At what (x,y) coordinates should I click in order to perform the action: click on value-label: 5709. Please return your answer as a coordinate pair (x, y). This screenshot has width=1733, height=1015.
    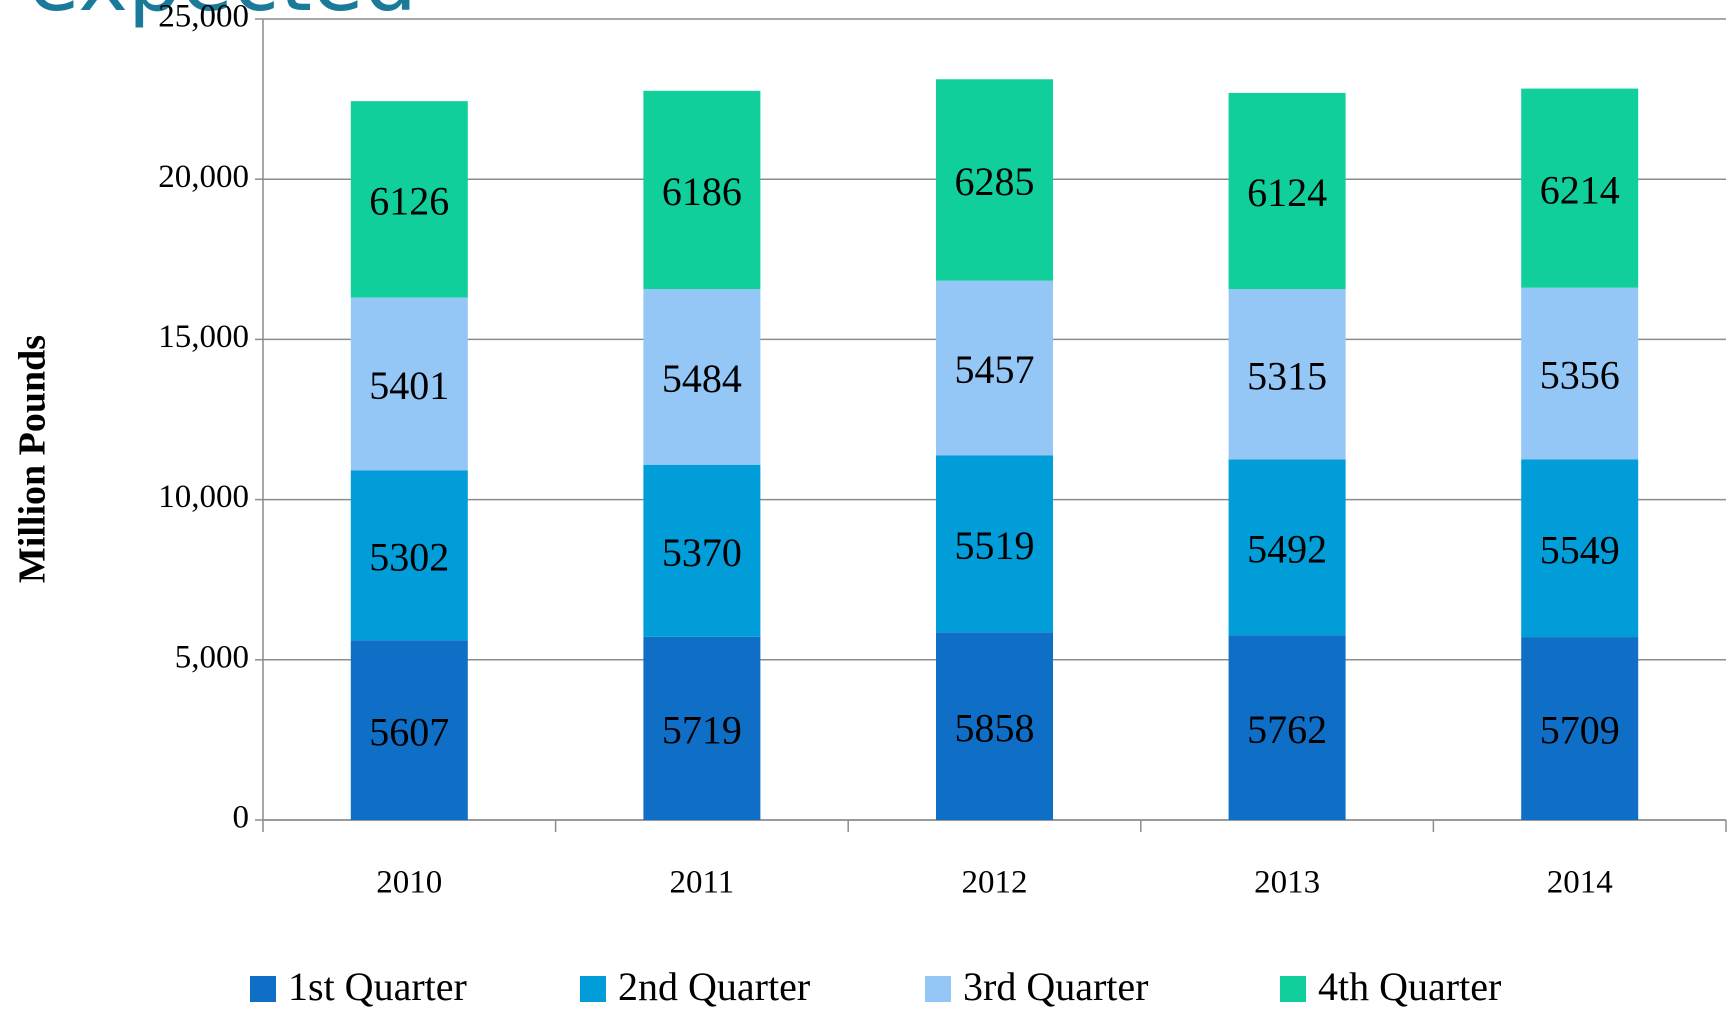
    Looking at the image, I should click on (1580, 730).